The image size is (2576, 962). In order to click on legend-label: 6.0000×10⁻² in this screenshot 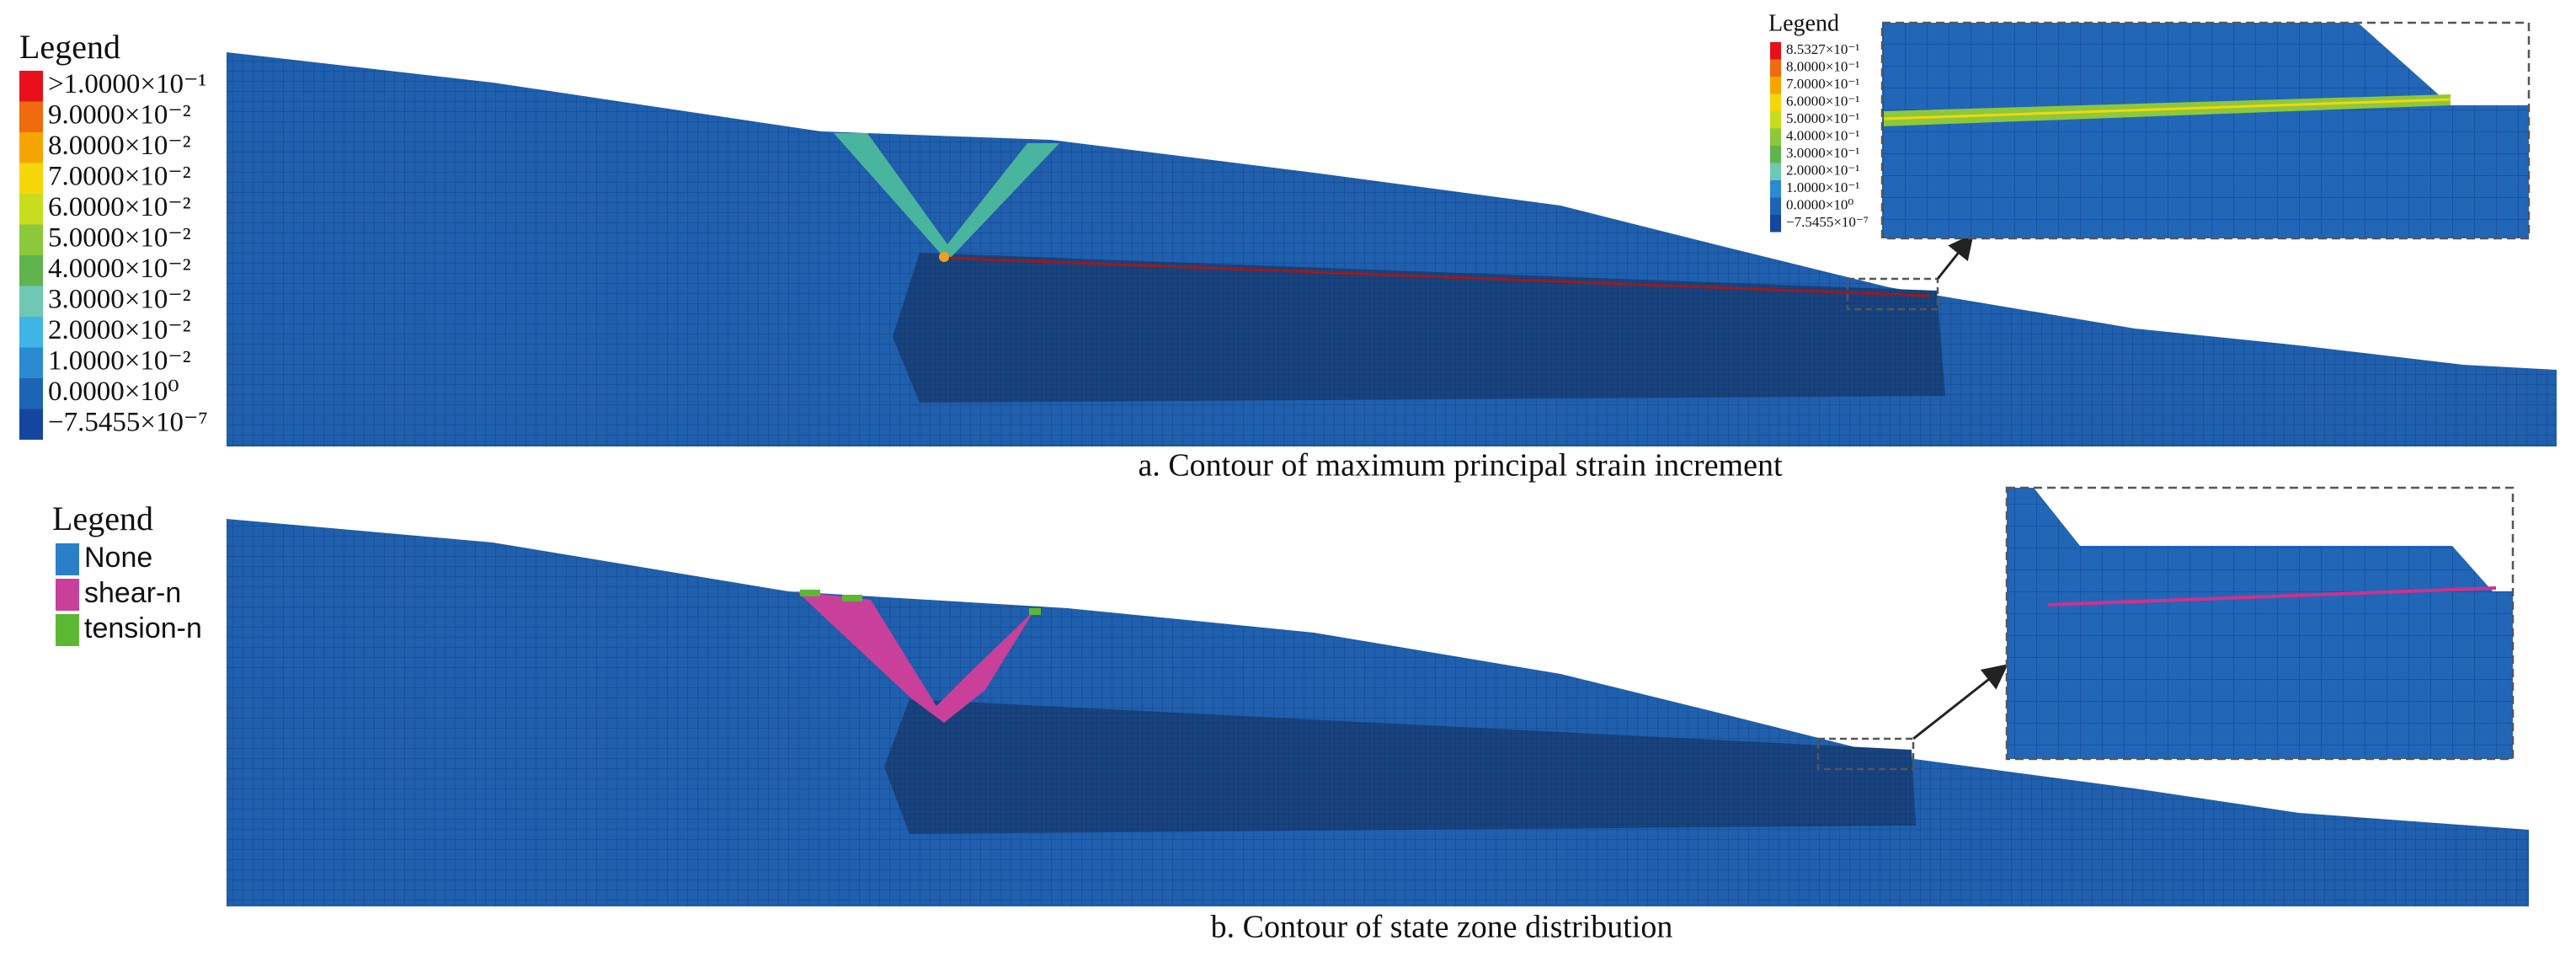, I will do `click(119, 207)`.